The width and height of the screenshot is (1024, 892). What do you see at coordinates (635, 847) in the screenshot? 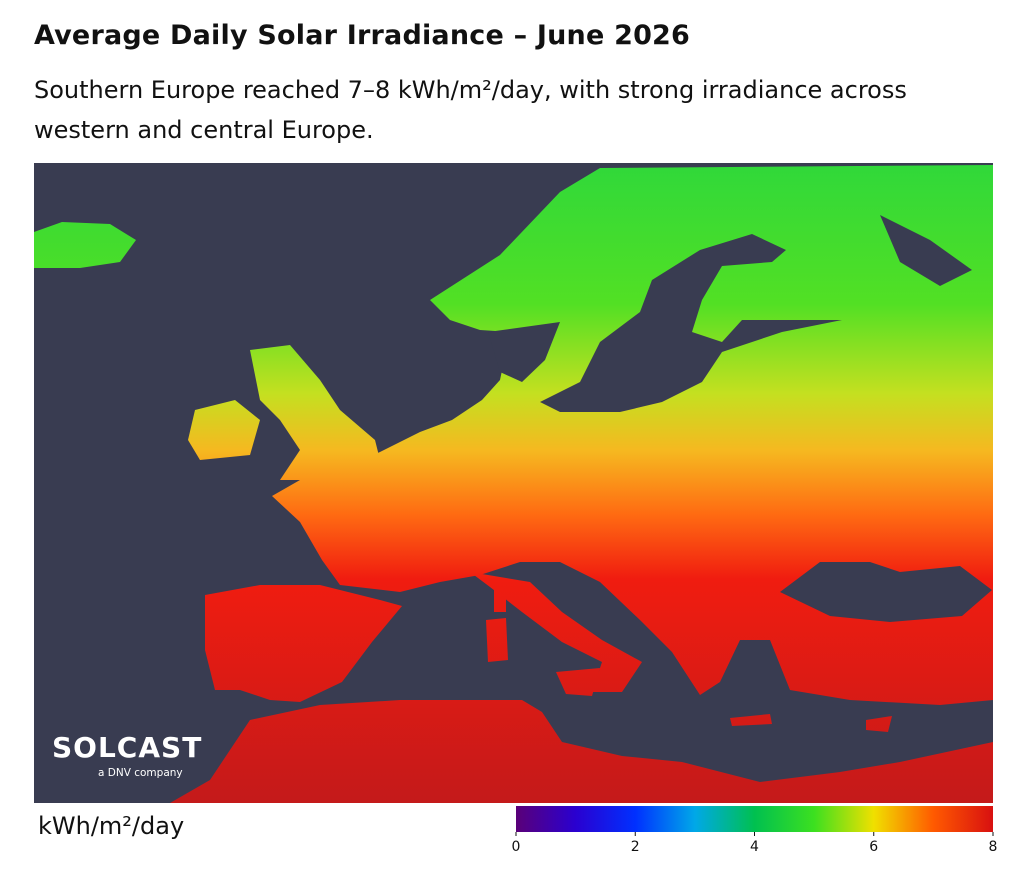
I see `colorbar-tick-label: 2` at bounding box center [635, 847].